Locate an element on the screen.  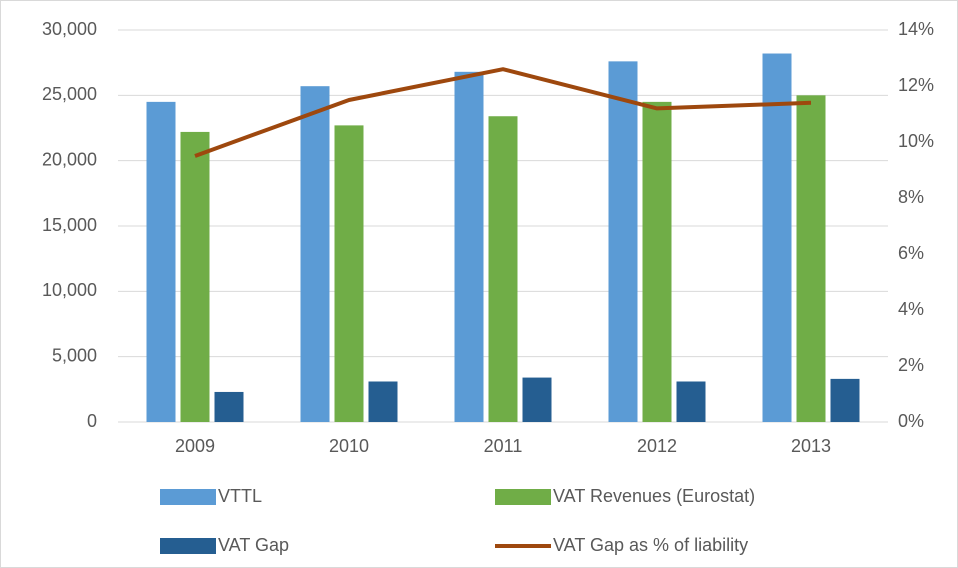
y-tick-label: 20,000 is located at coordinates (69, 159).